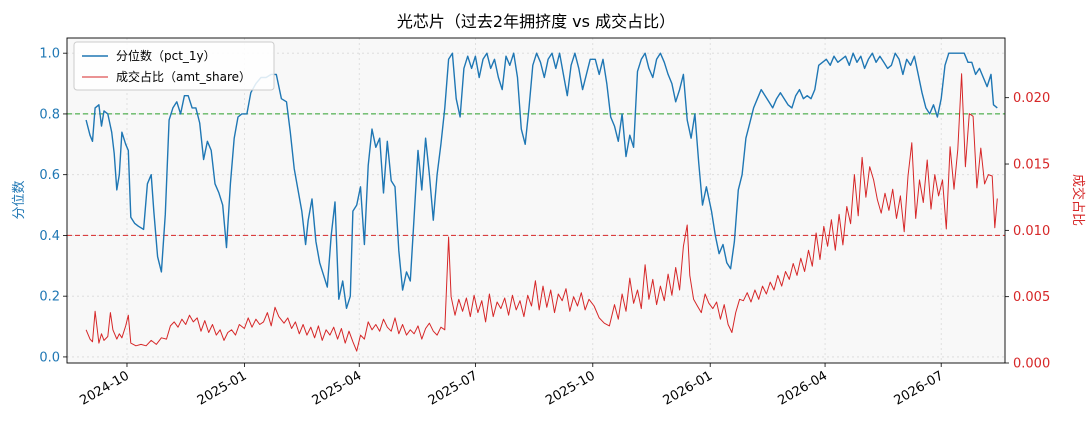 The image size is (1089, 429). What do you see at coordinates (1031, 98) in the screenshot?
I see `right-tick-label: 0.020` at bounding box center [1031, 98].